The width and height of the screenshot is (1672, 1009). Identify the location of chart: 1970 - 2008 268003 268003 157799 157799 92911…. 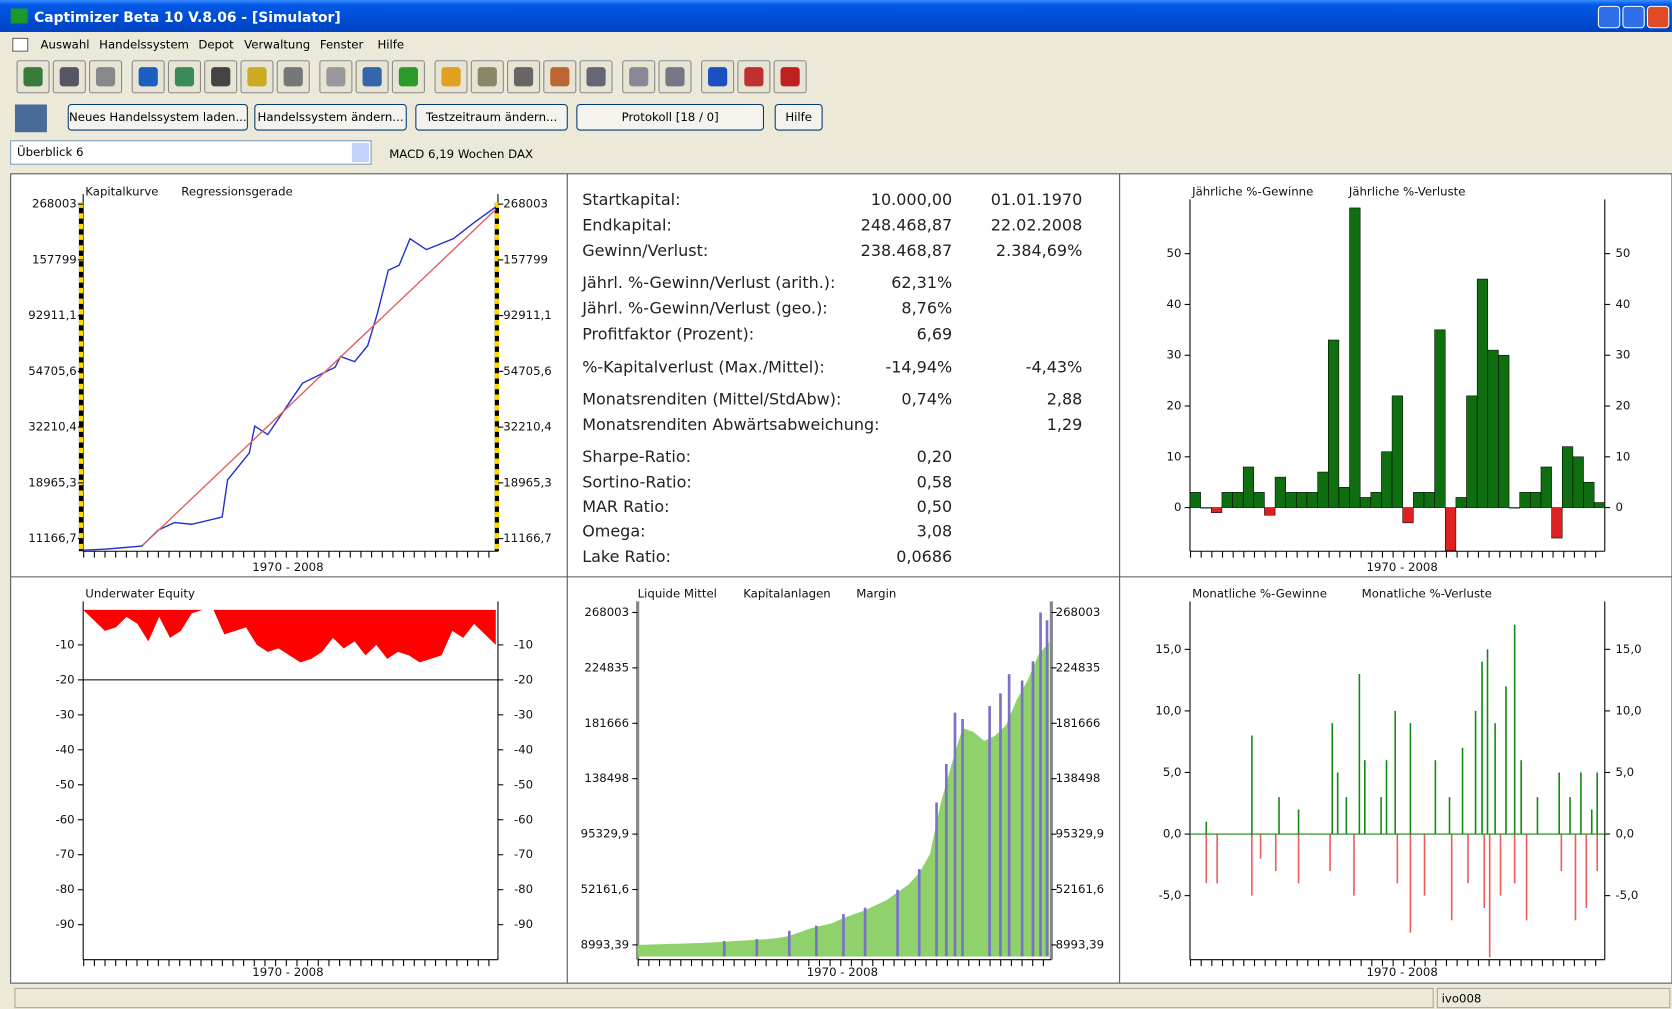
(289, 378).